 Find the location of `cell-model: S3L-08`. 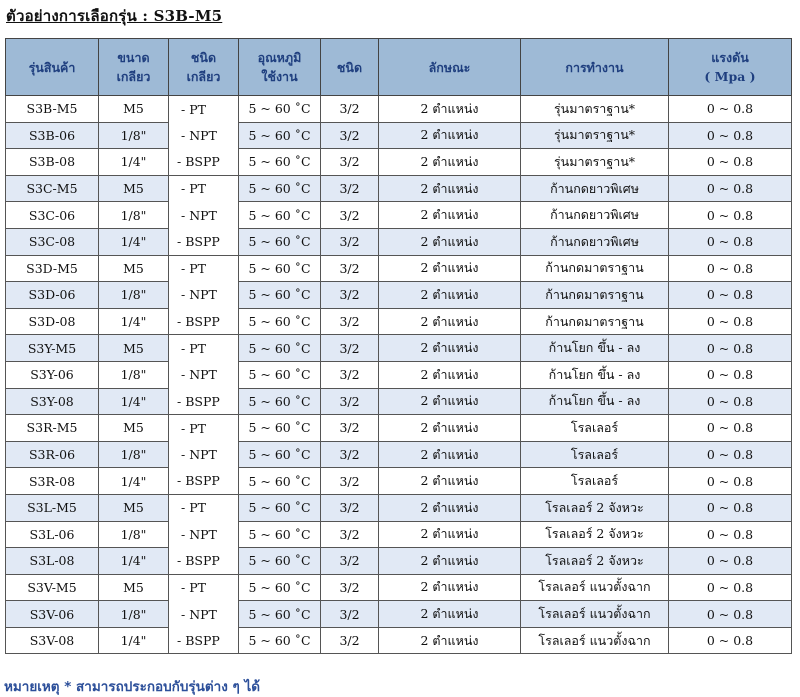

cell-model: S3L-08 is located at coordinates (52, 561).